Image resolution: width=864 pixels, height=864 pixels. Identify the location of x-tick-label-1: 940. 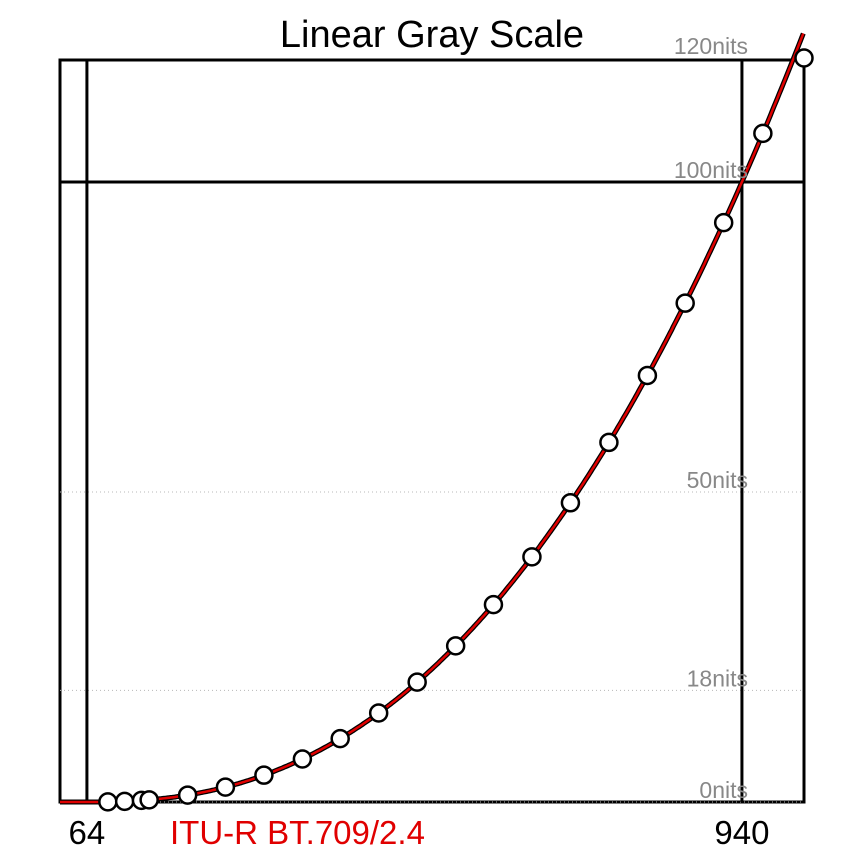
(741, 832).